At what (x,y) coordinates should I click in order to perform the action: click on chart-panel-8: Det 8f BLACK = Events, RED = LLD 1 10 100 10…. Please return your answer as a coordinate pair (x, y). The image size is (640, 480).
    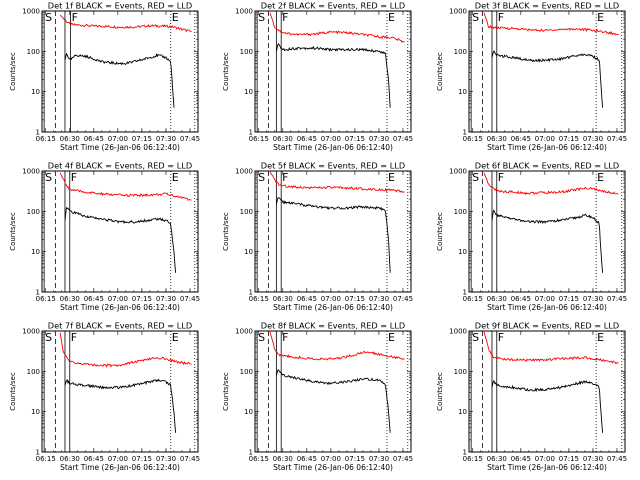
    Looking at the image, I should click on (317, 397).